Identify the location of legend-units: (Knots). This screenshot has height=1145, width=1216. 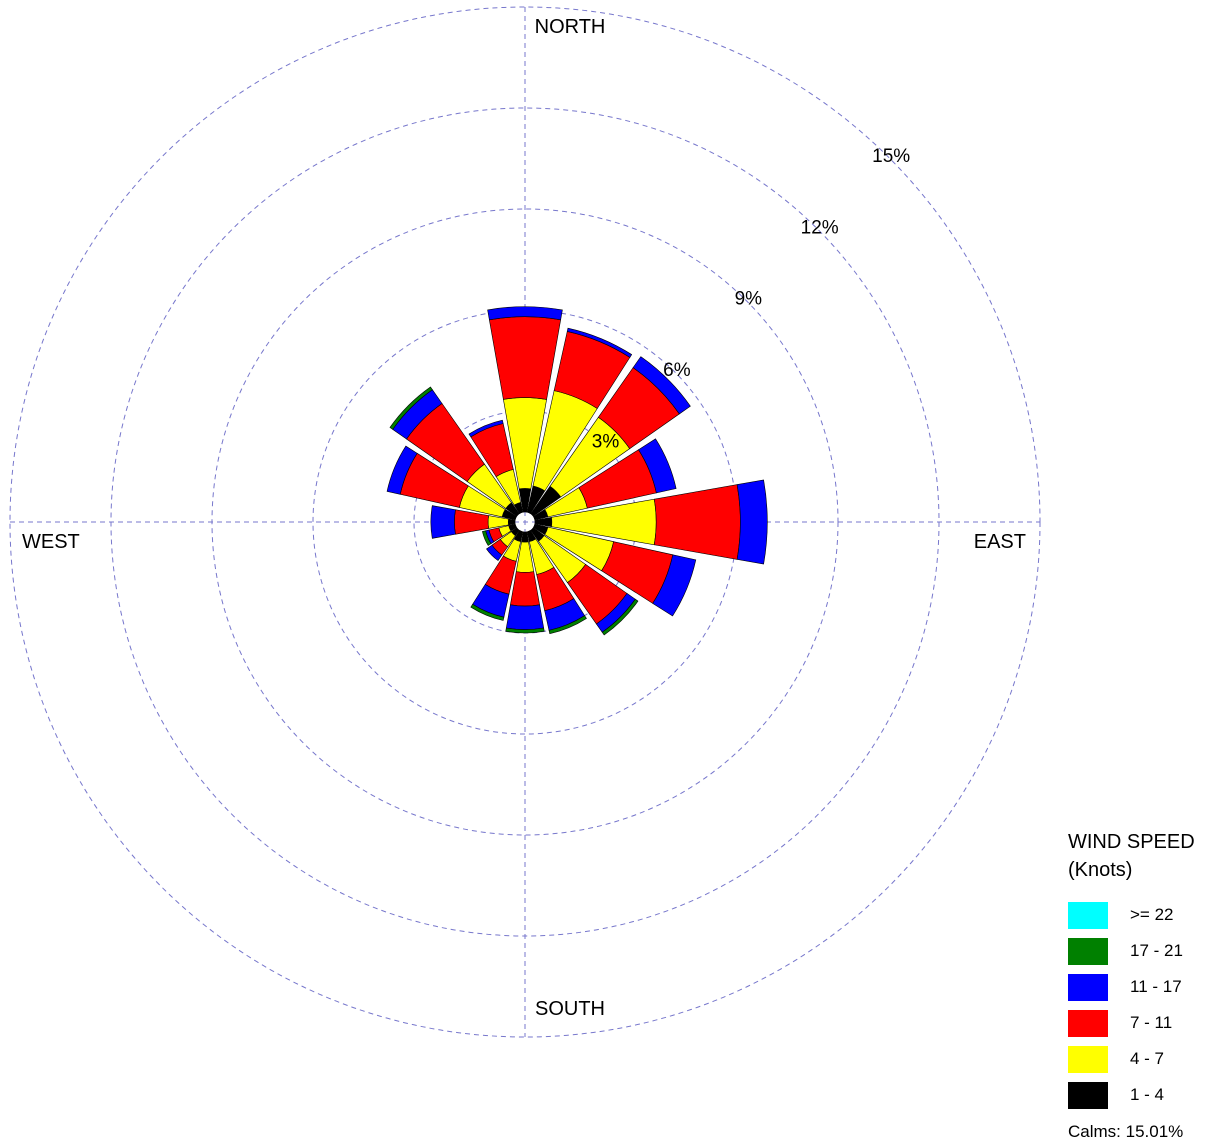
(1100, 870).